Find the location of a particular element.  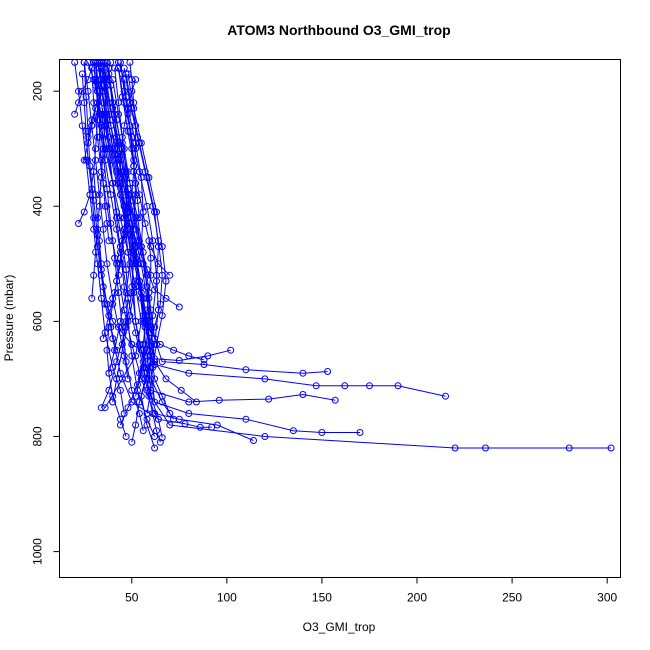

y-tick-label: 200 is located at coordinates (38, 91).